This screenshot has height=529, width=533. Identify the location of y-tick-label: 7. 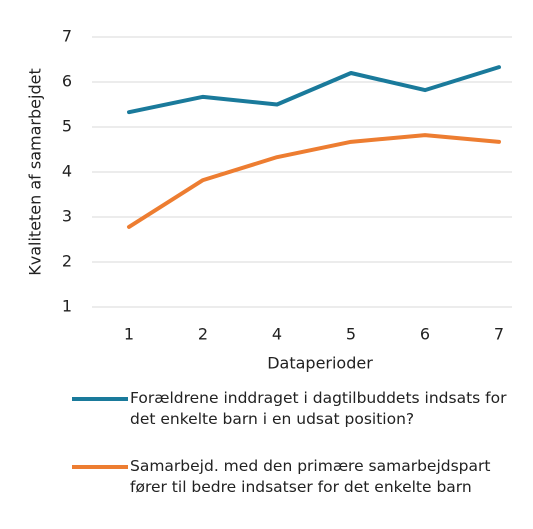
(67, 36).